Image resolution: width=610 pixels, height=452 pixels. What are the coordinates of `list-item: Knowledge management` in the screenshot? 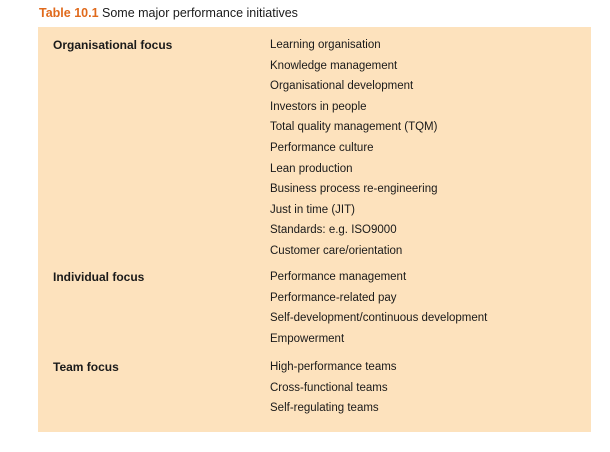 It's located at (334, 65).